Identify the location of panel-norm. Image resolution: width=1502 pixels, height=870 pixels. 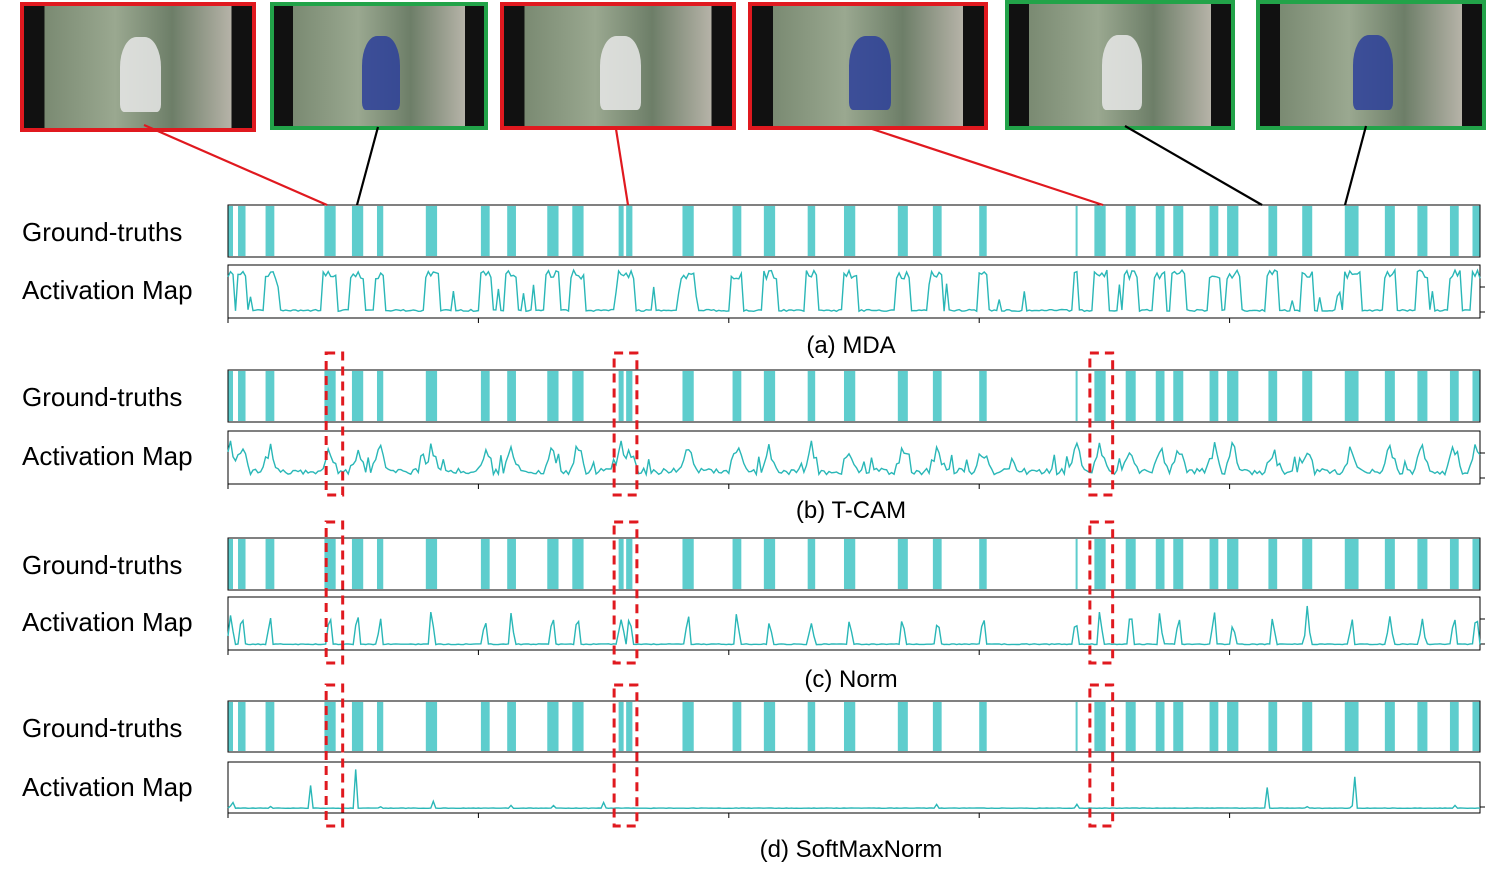
(856, 596).